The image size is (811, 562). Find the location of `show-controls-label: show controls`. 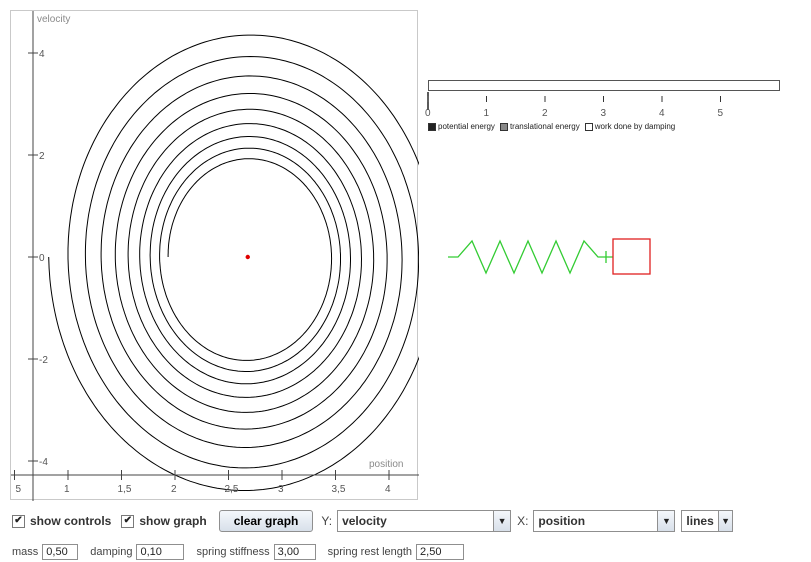

show-controls-label: show controls is located at coordinates (71, 521).